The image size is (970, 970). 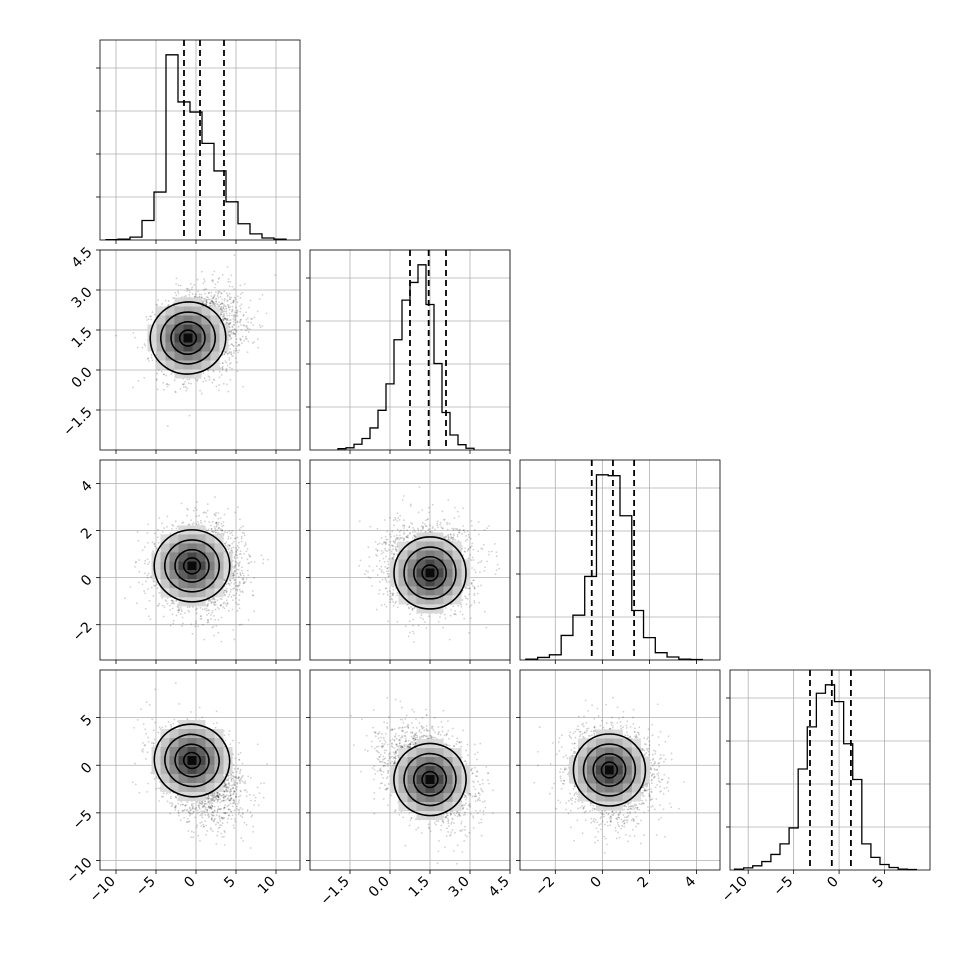 I want to click on scatter-panel-1-0: −1.50.01.53.04.5, so click(x=180, y=349).